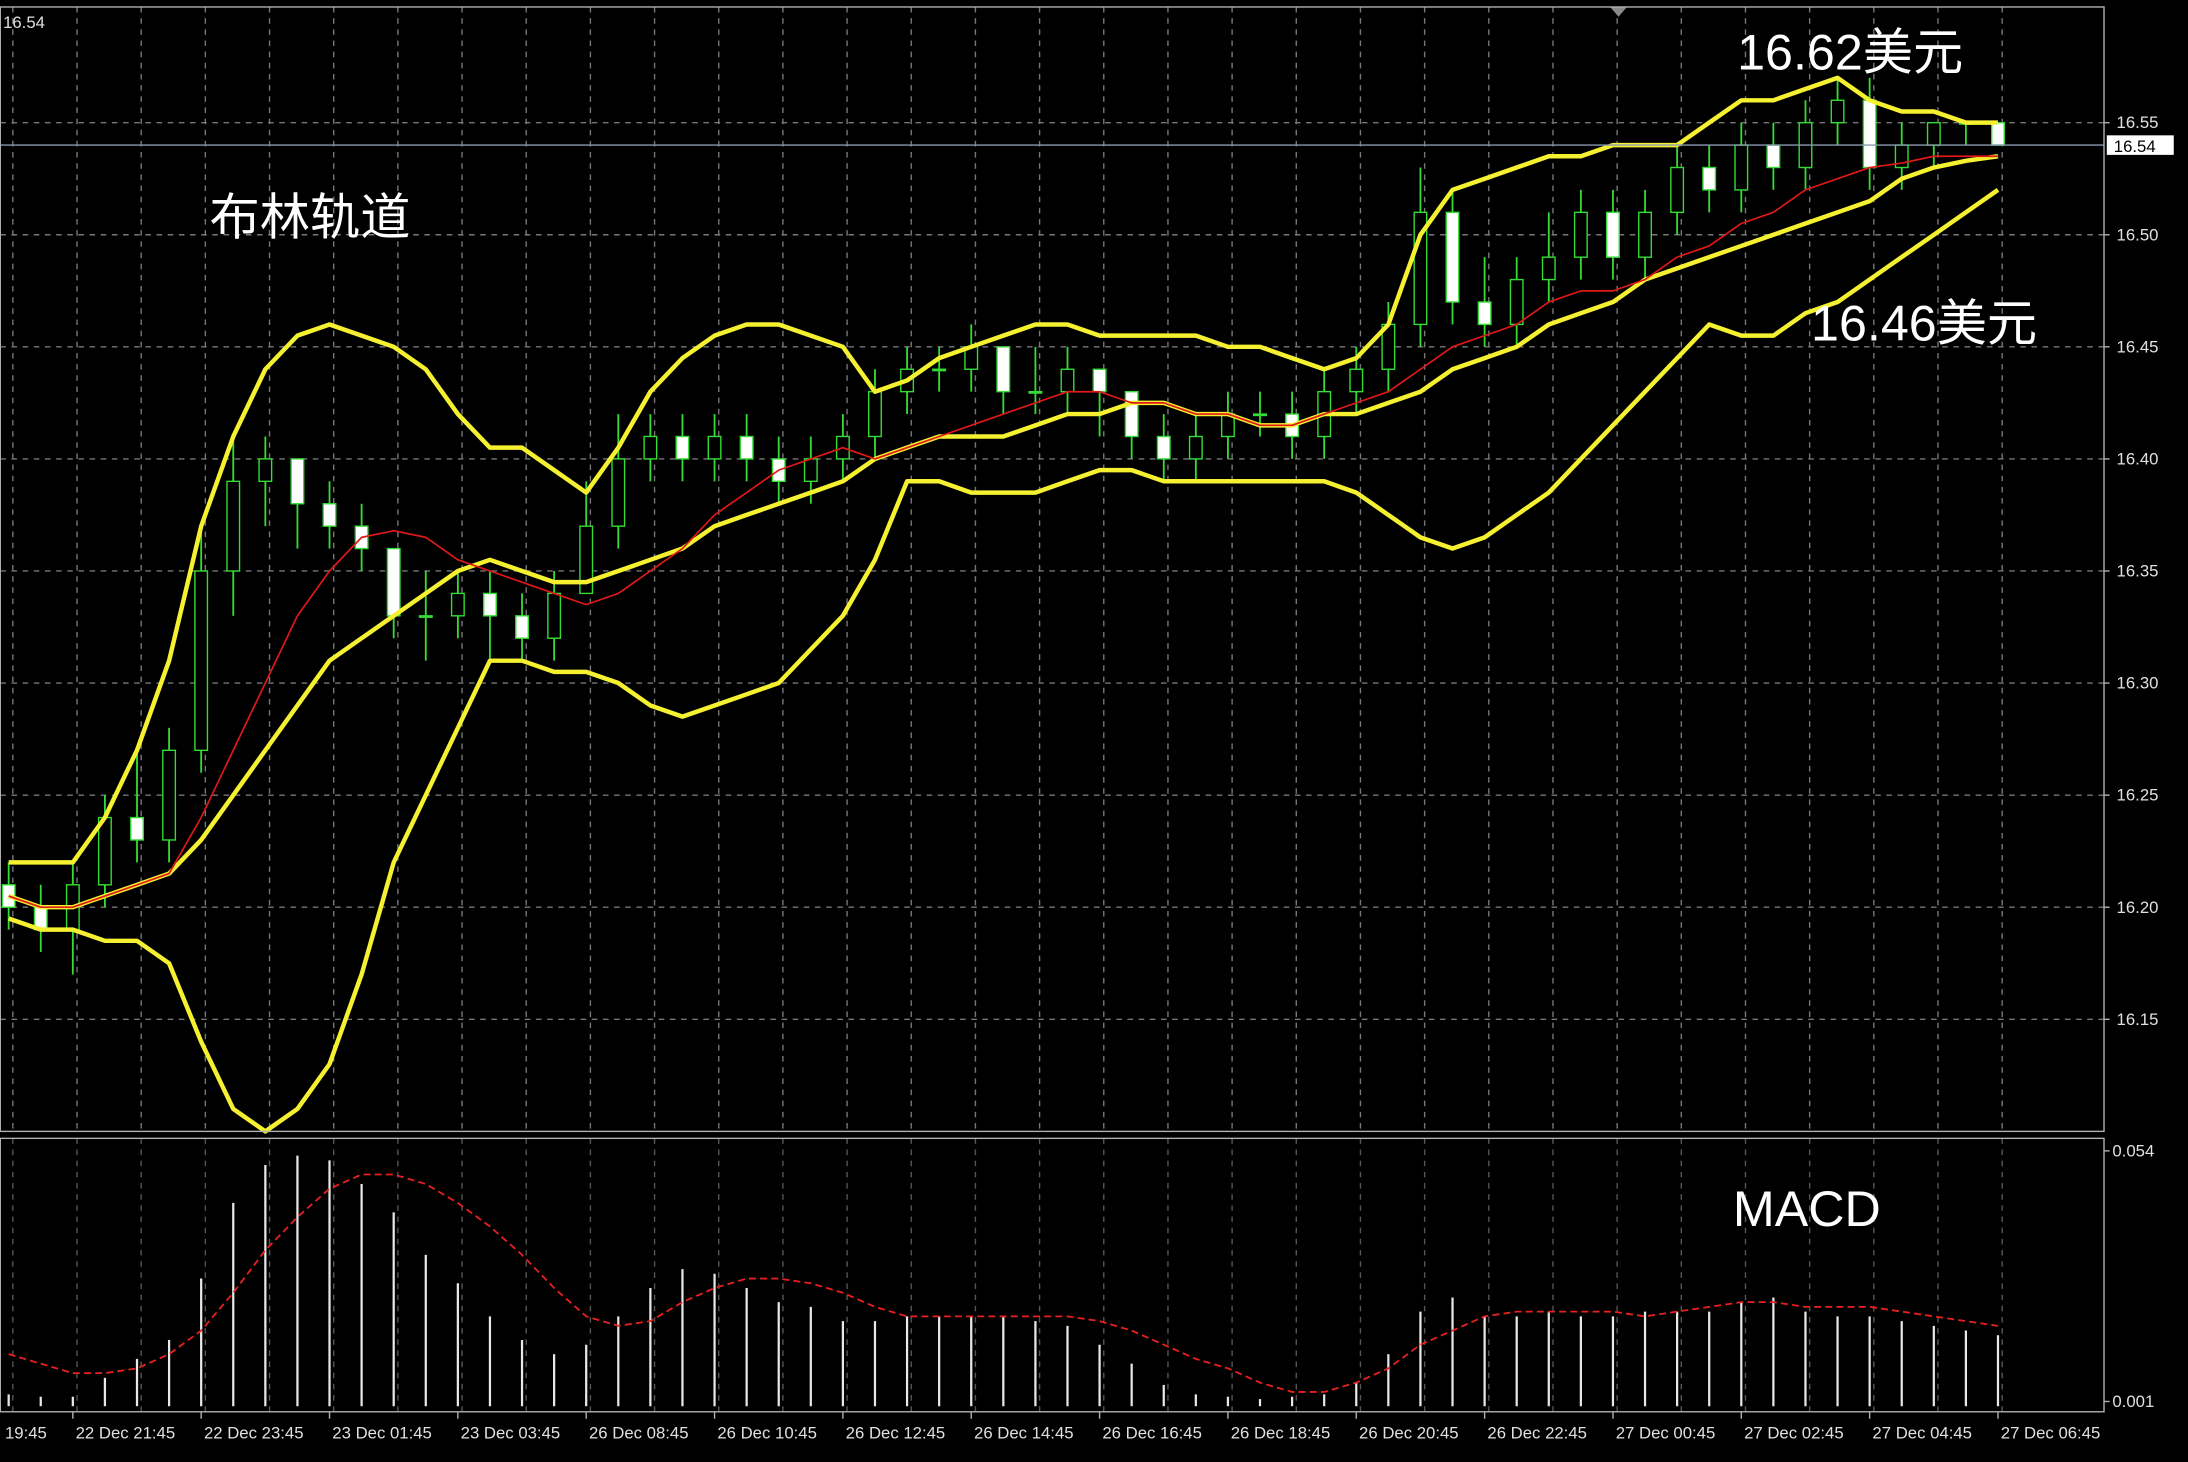 The image size is (2188, 1462). I want to click on x-tick-label: 23 Dec 01:45, so click(382, 1432).